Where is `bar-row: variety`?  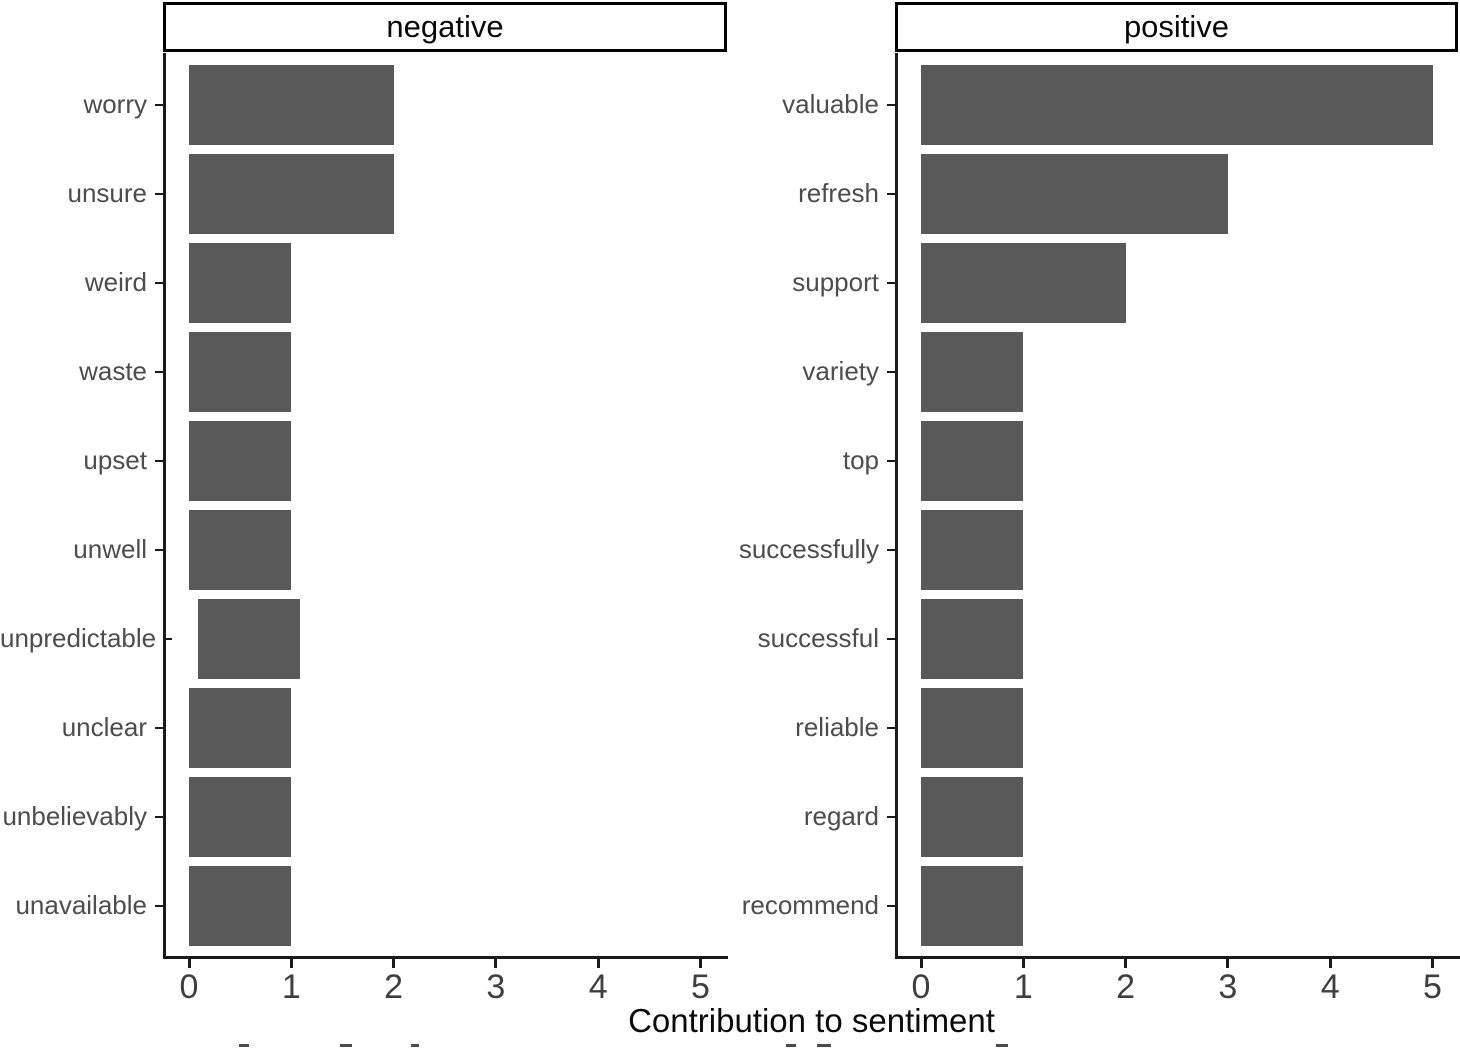 bar-row: variety is located at coordinates (1093, 371).